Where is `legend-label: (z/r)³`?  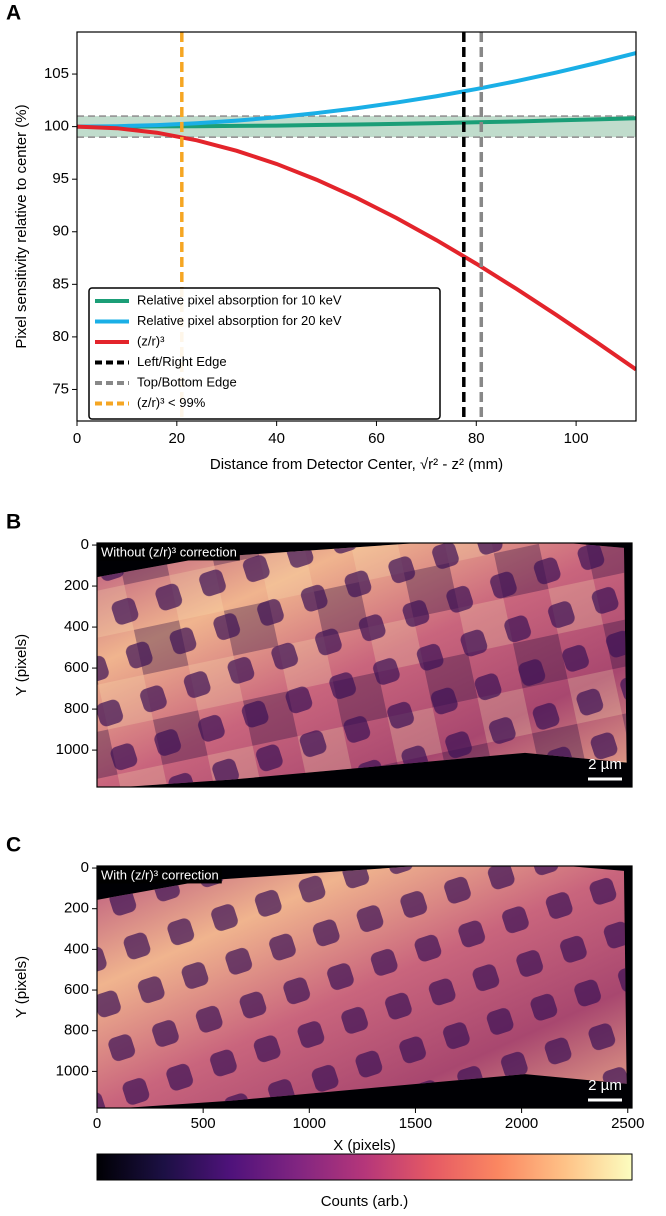
legend-label: (z/r)³ is located at coordinates (151, 340).